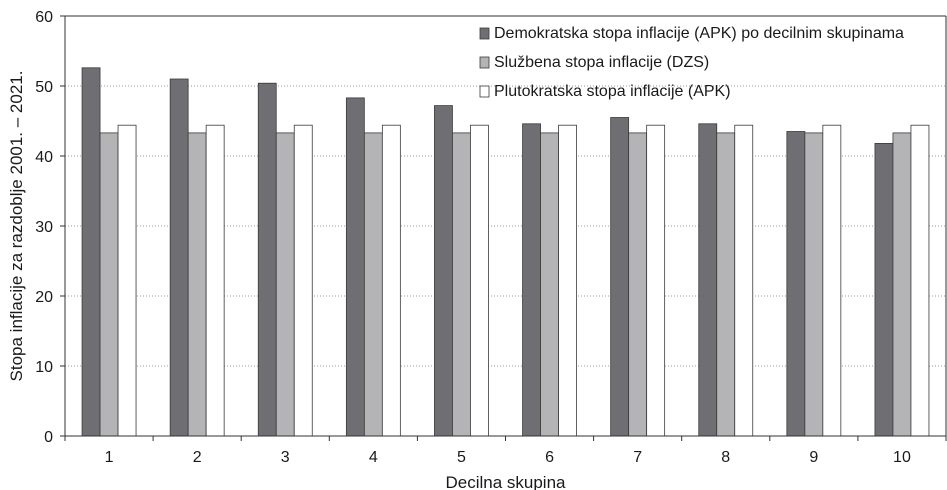 The width and height of the screenshot is (947, 490). Describe the element at coordinates (505, 481) in the screenshot. I see `x-axis-title: Decilna skupina` at that location.